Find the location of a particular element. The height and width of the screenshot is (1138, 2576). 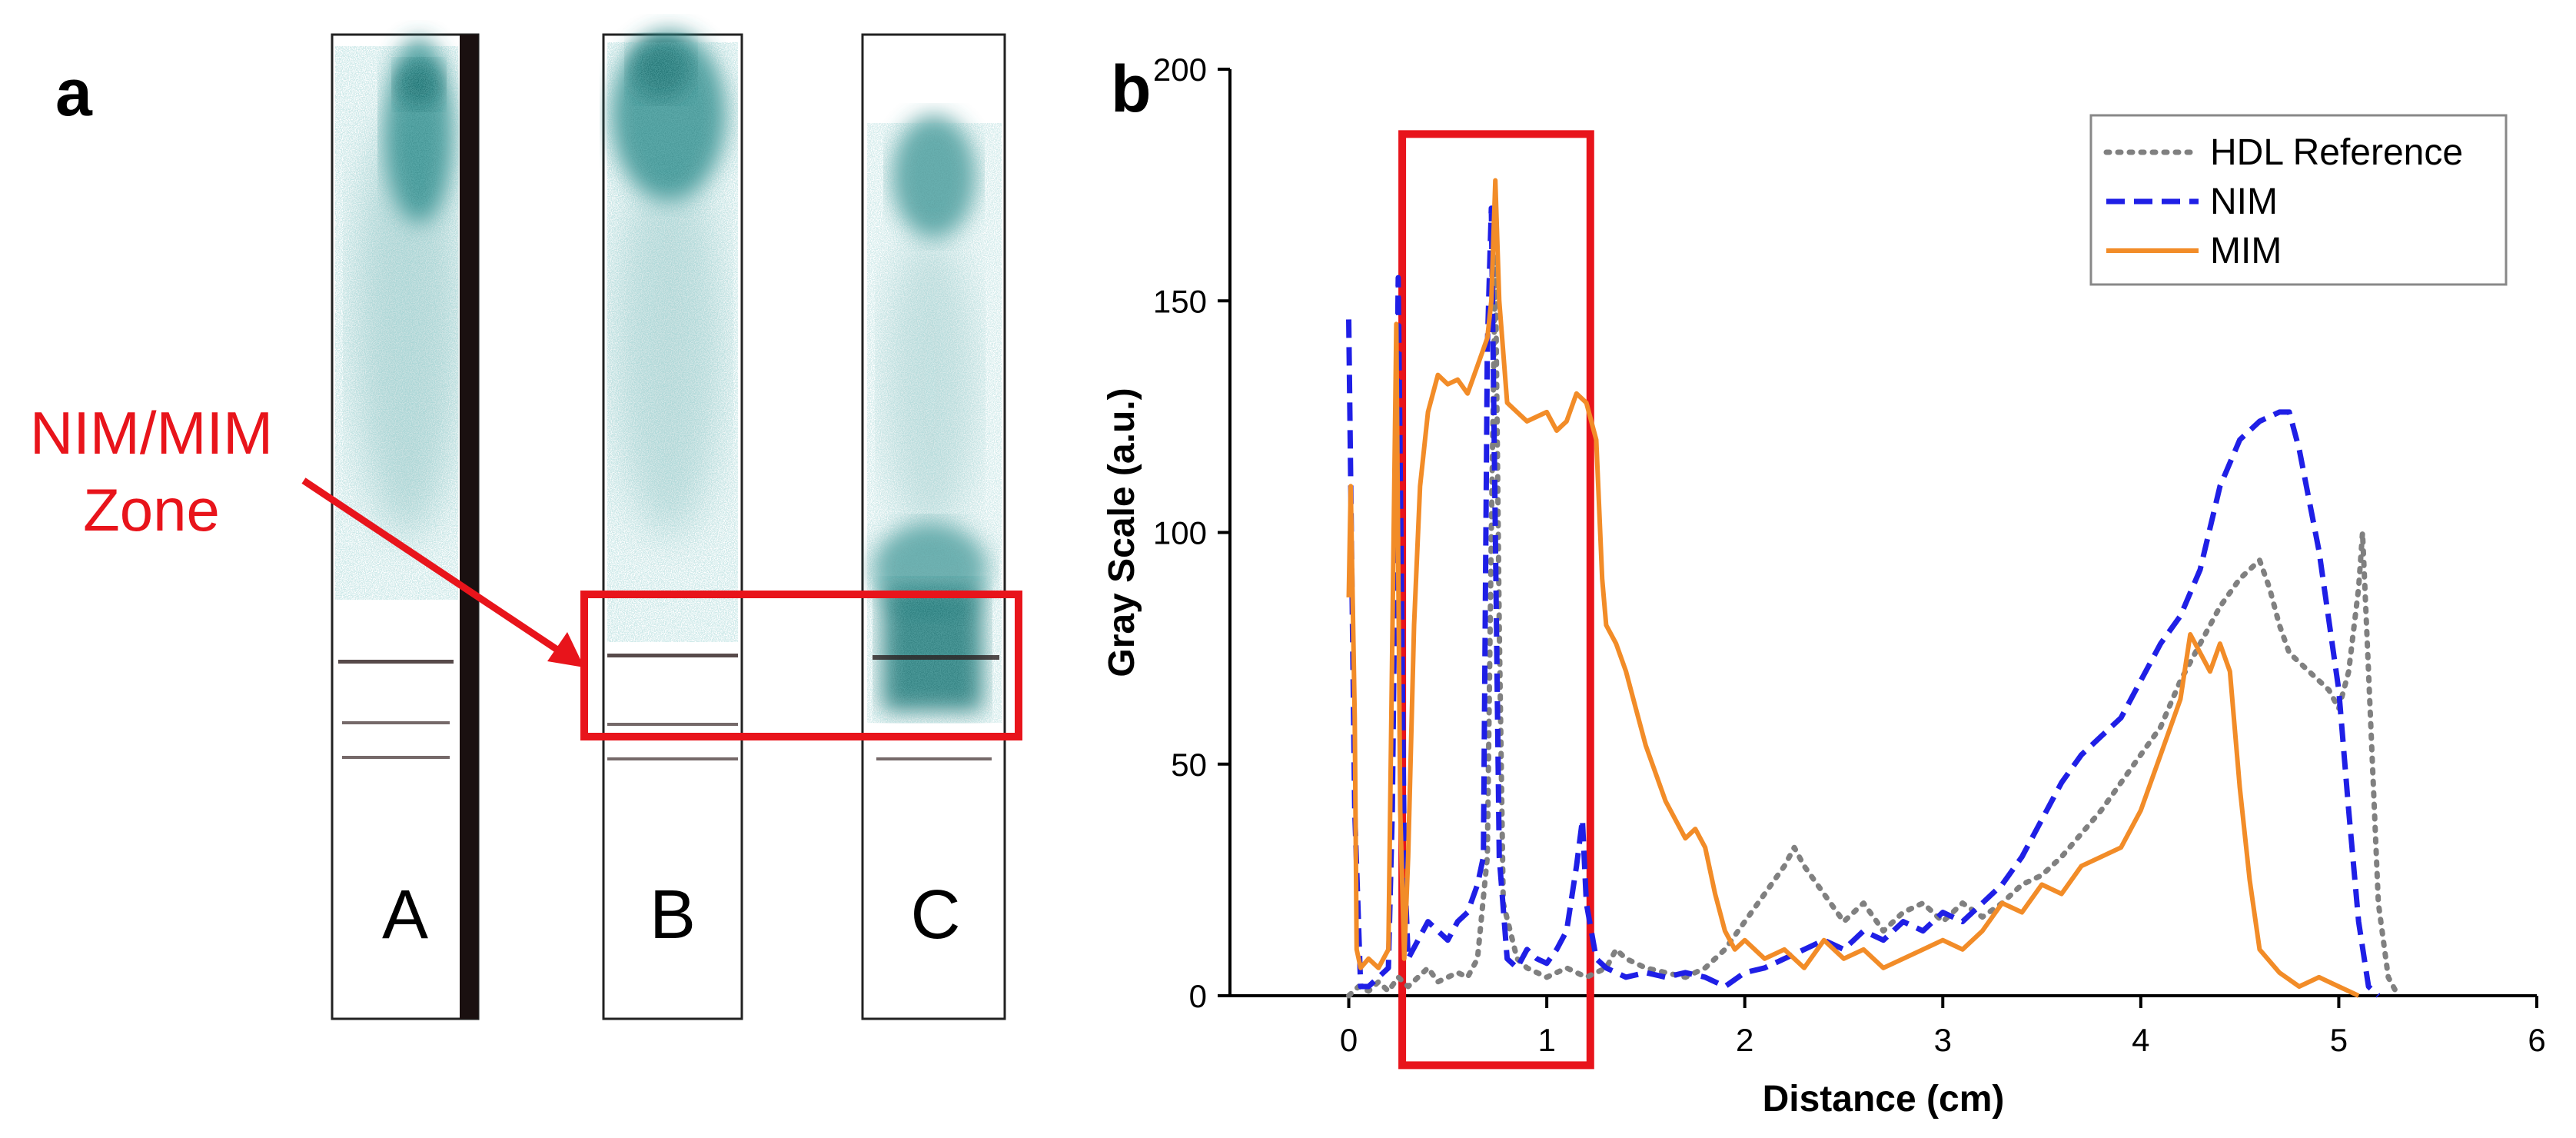

x-tick-label: 0 is located at coordinates (1349, 1040).